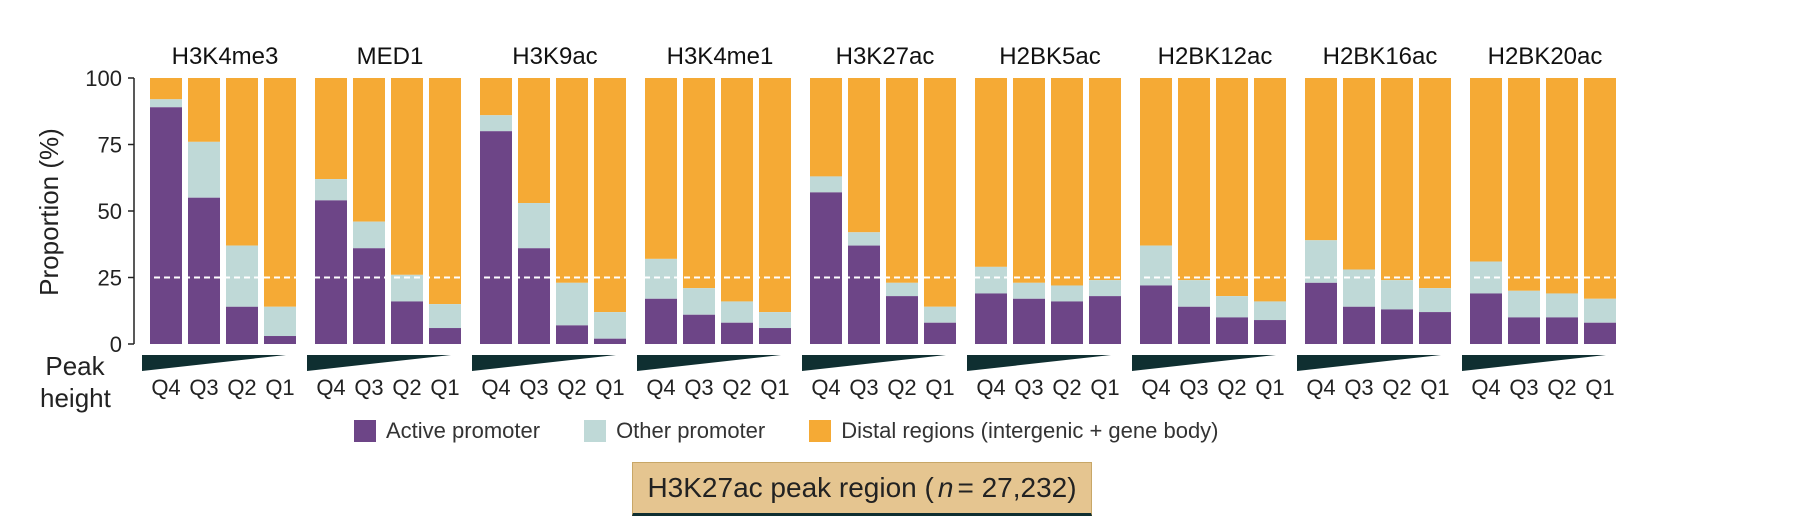 The height and width of the screenshot is (522, 1798). Describe the element at coordinates (1215, 56) in the screenshot. I see `panel-title: H2BK12ac` at that location.